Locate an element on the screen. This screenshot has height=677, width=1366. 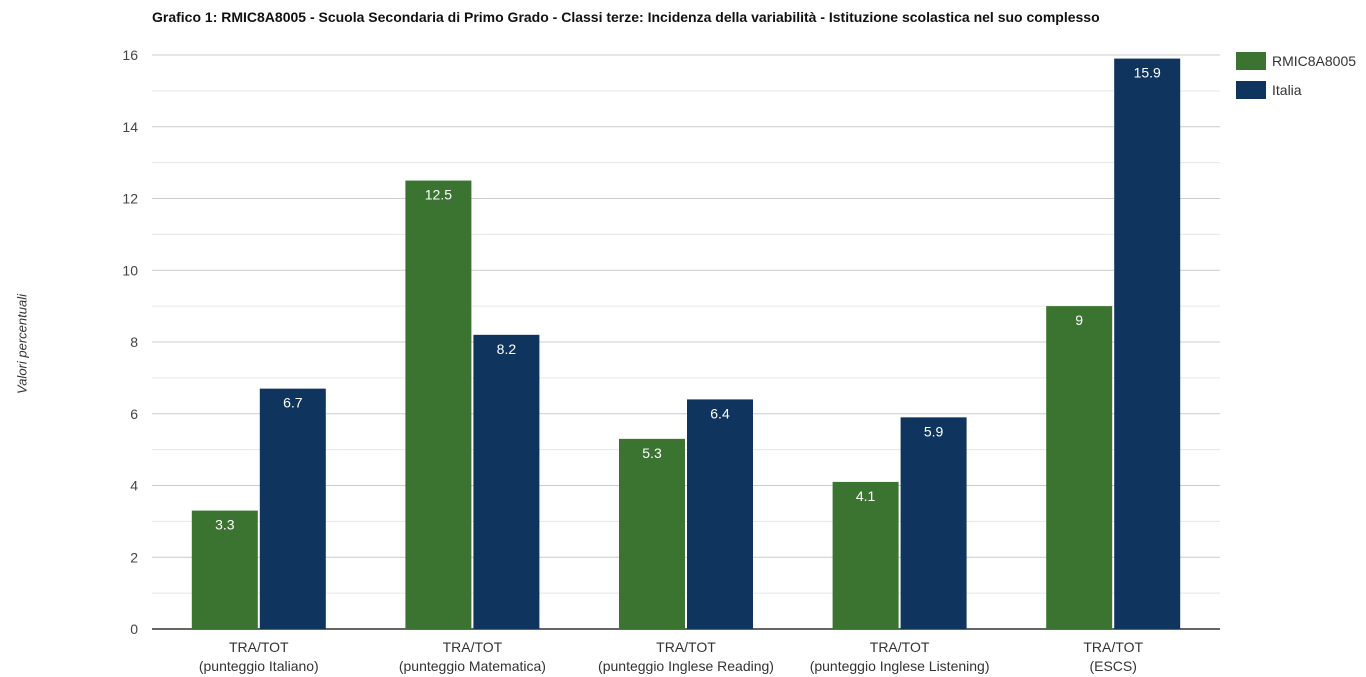
y-tick-label: 14 is located at coordinates (130, 127).